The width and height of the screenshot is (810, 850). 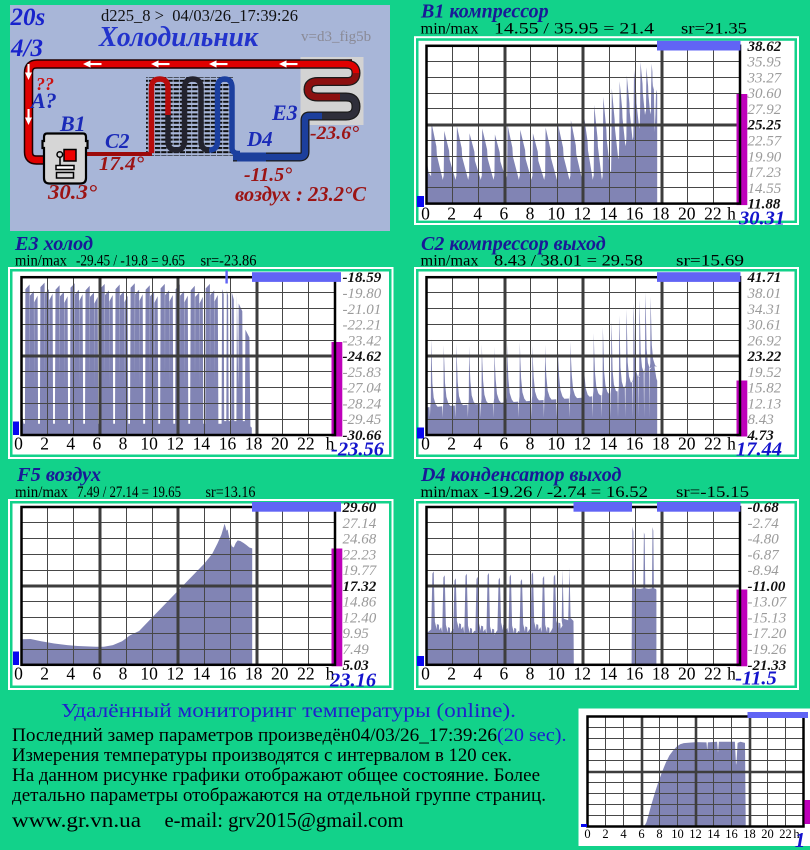 What do you see at coordinates (767, 587) in the screenshot?
I see `svg-text: -11.00` at bounding box center [767, 587].